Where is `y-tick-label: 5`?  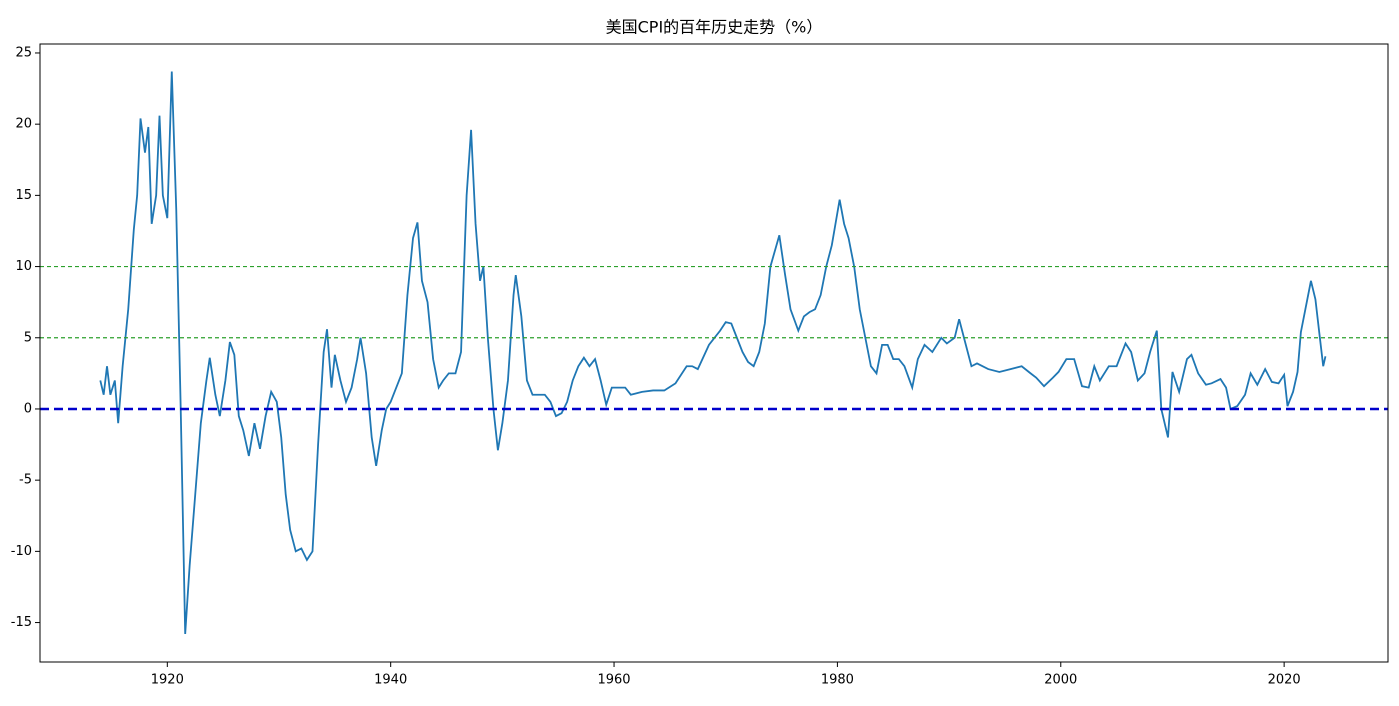
y-tick-label: 5 is located at coordinates (28, 337).